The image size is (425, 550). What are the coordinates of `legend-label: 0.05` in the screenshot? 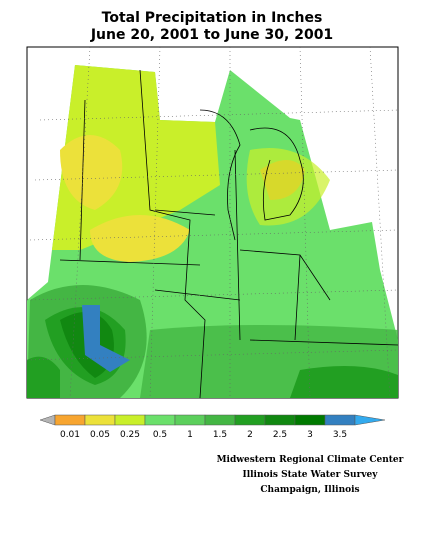 It's located at (100, 435).